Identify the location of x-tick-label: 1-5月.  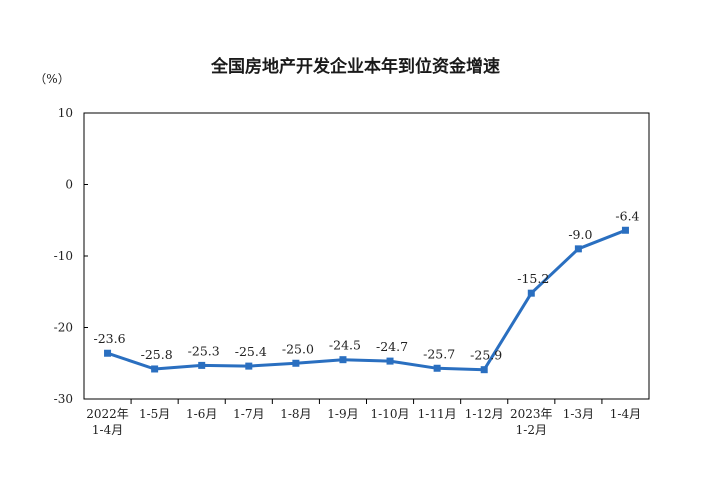
(154, 414).